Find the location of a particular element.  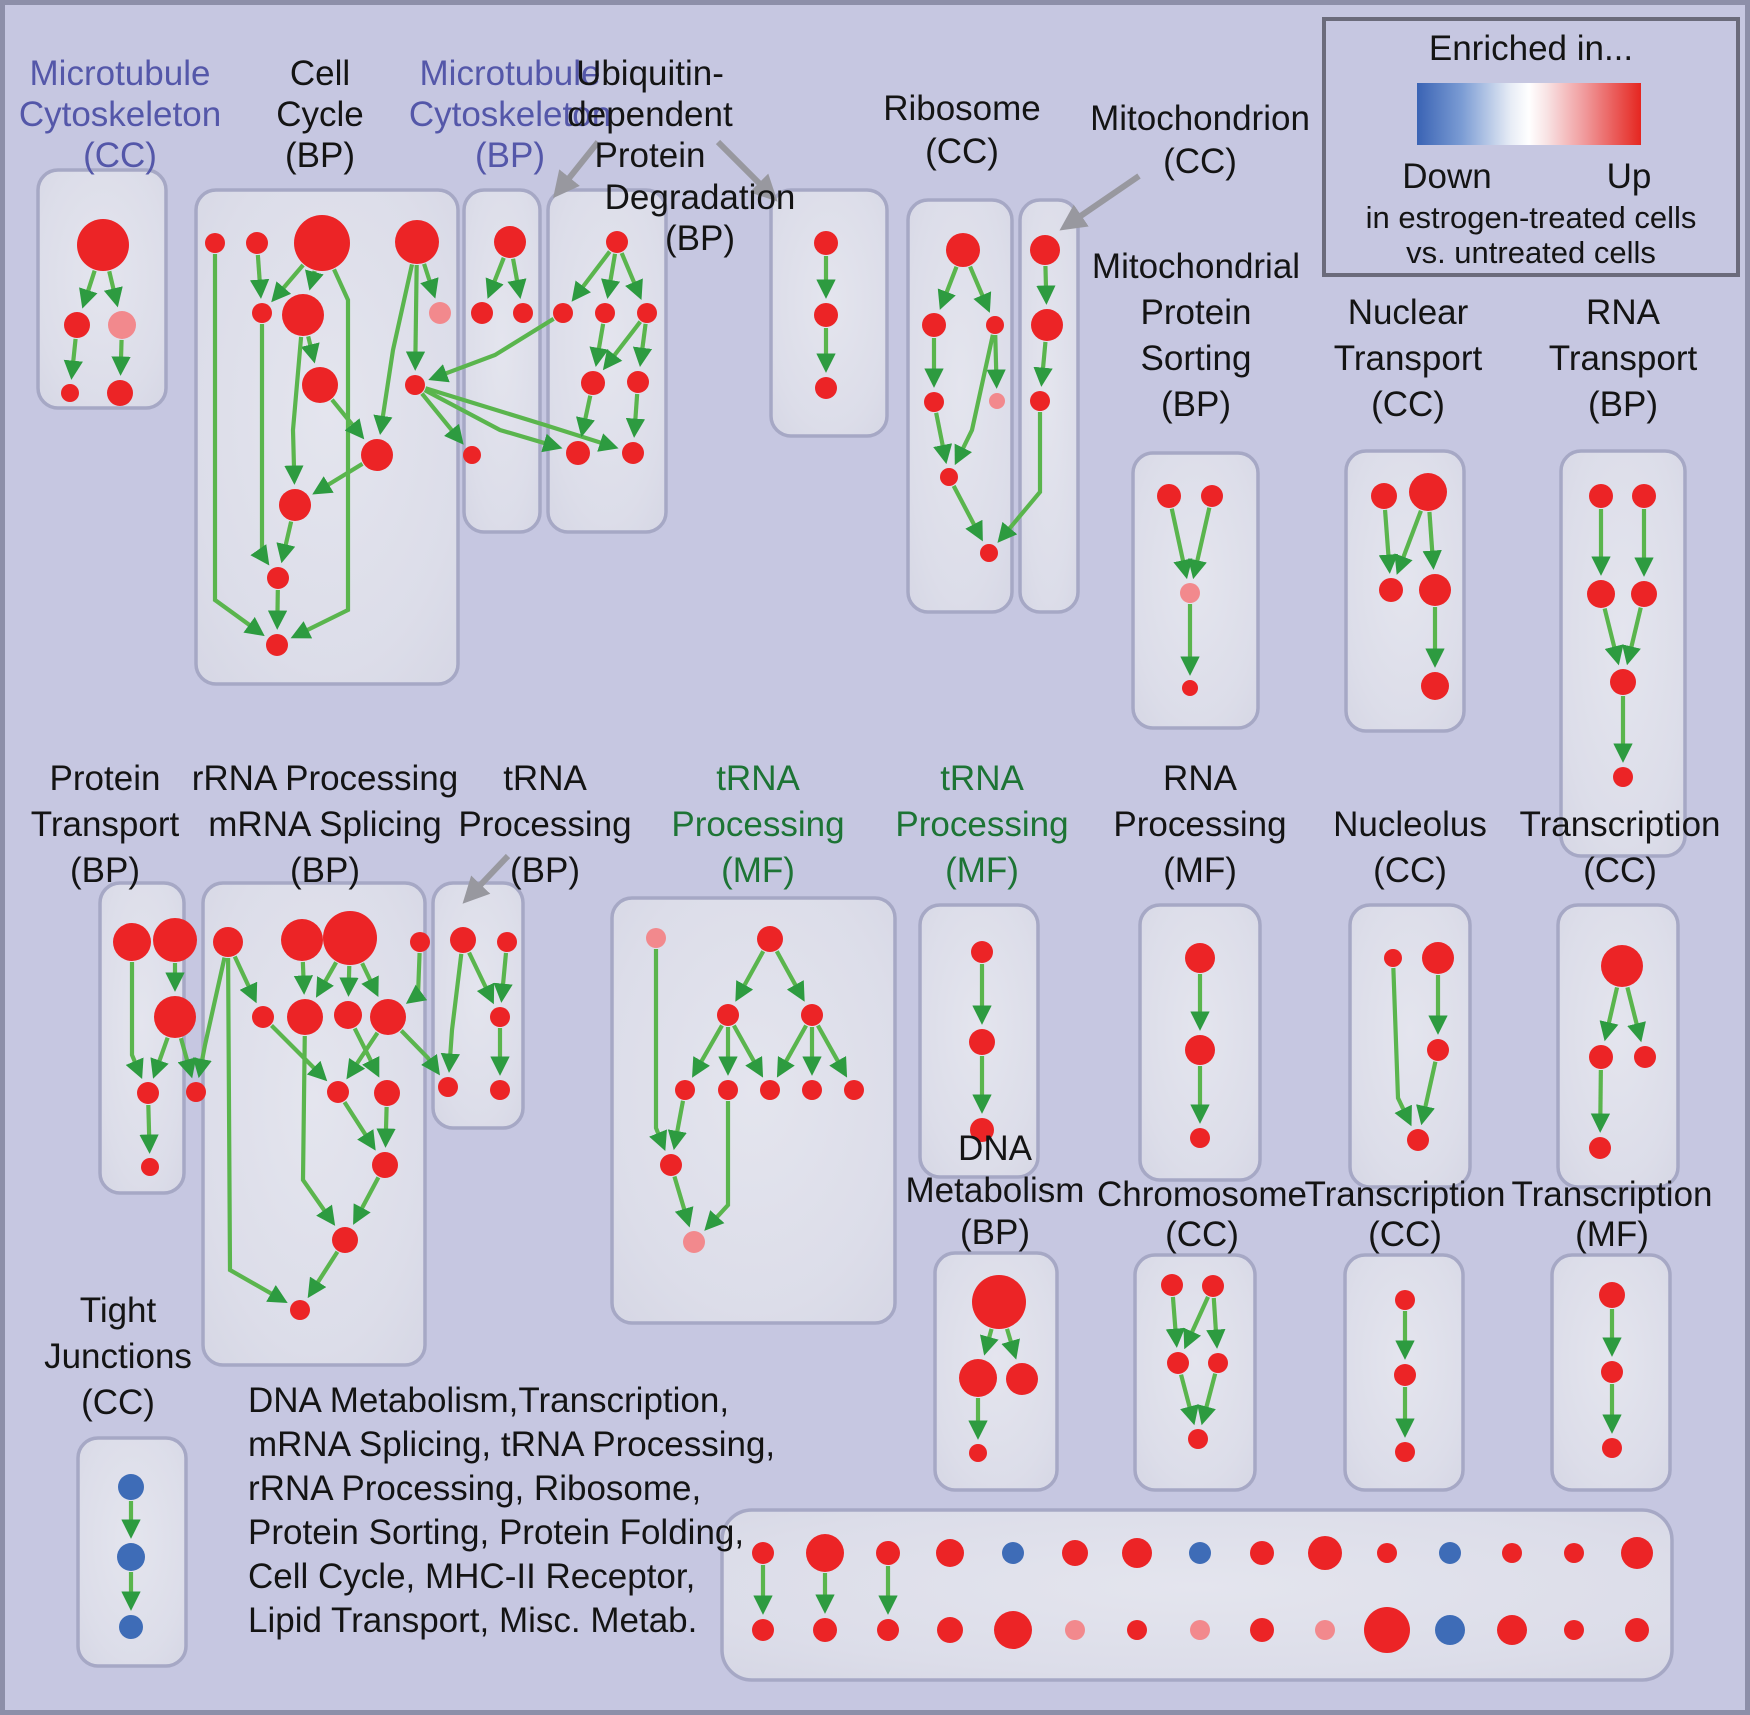

go-term-node-m1 is located at coordinates (228, 942).